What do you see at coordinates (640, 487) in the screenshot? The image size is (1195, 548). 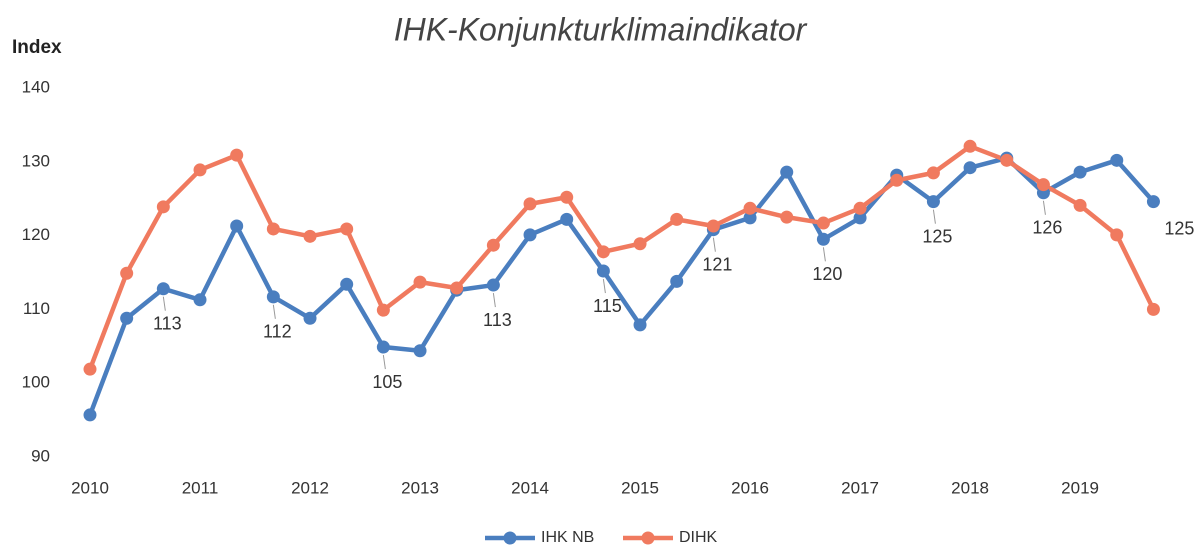 I see `x-tick-label: 2015` at bounding box center [640, 487].